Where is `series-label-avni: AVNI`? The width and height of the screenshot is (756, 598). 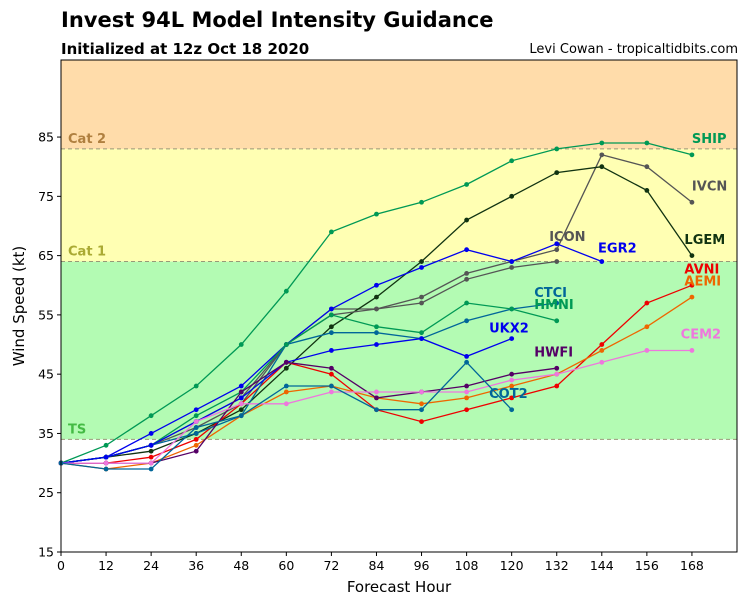
series-label-avni: AVNI is located at coordinates (701, 269).